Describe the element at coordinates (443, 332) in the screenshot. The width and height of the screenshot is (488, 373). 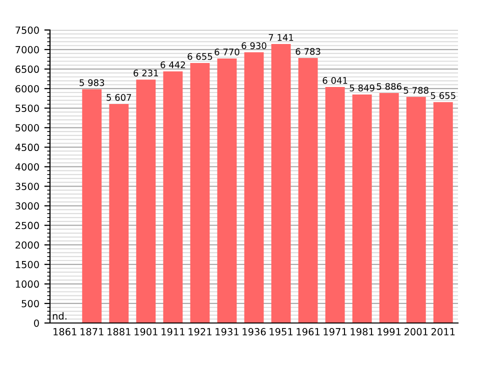
I see `x-tick-label: 2011` at that location.